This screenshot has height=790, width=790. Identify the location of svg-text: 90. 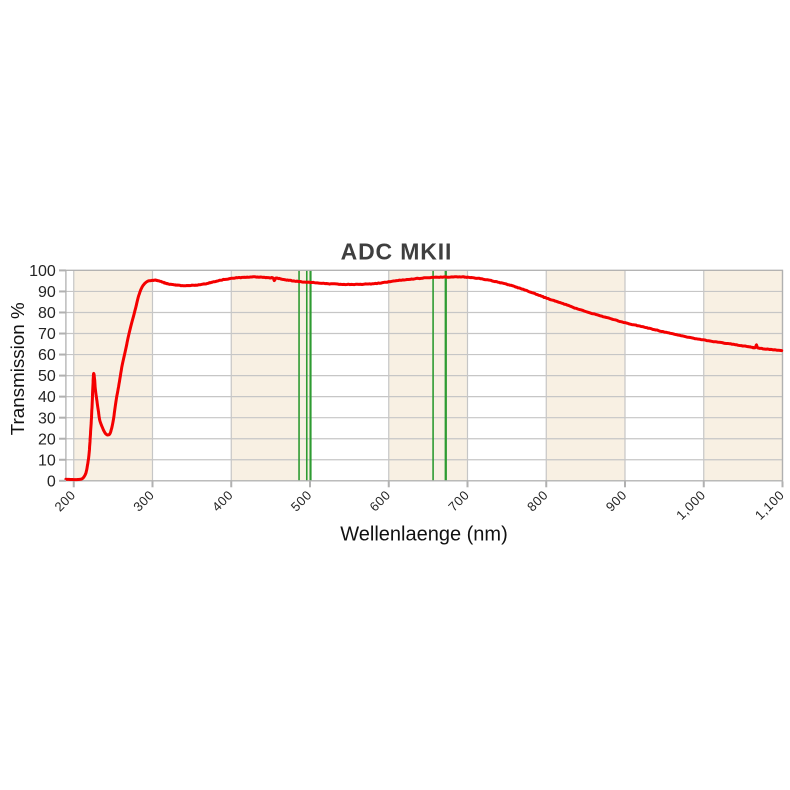
(47, 292).